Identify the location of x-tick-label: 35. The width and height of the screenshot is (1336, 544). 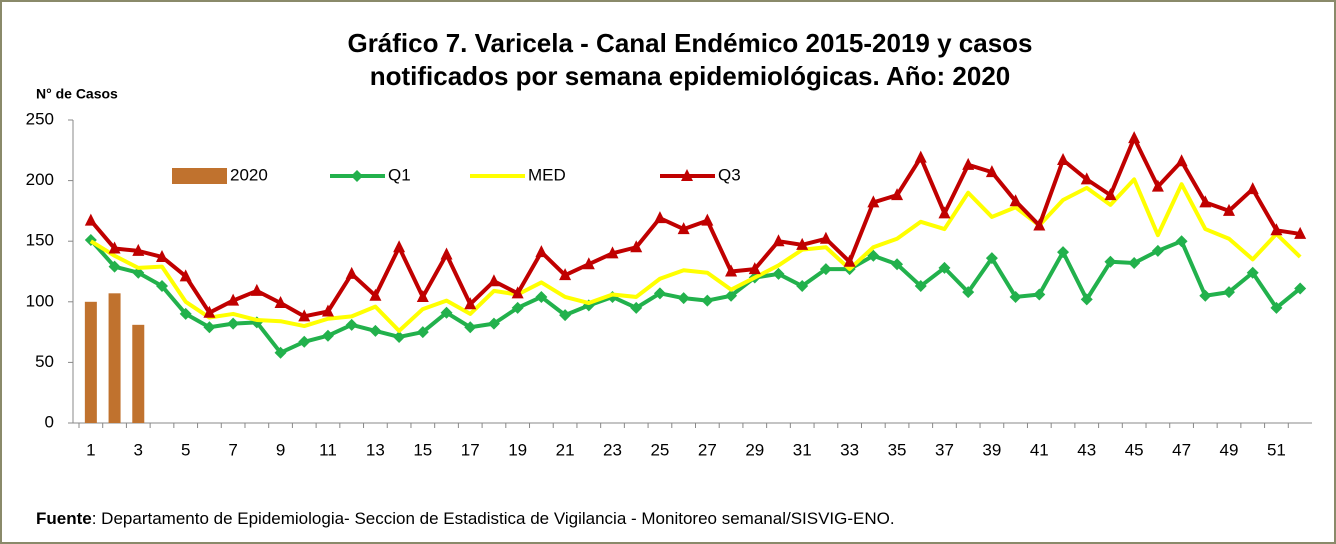
(897, 449).